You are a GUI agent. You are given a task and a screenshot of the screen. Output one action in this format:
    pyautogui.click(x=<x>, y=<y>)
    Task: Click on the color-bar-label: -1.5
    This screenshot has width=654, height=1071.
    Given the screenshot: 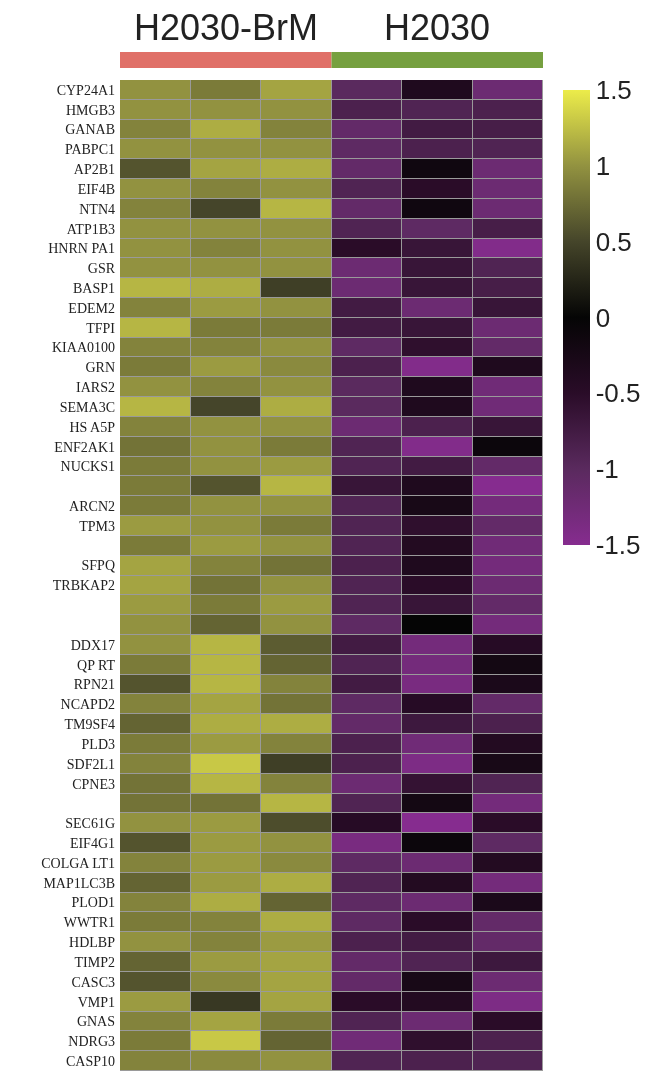 What is the action you would take?
    pyautogui.click(x=618, y=545)
    